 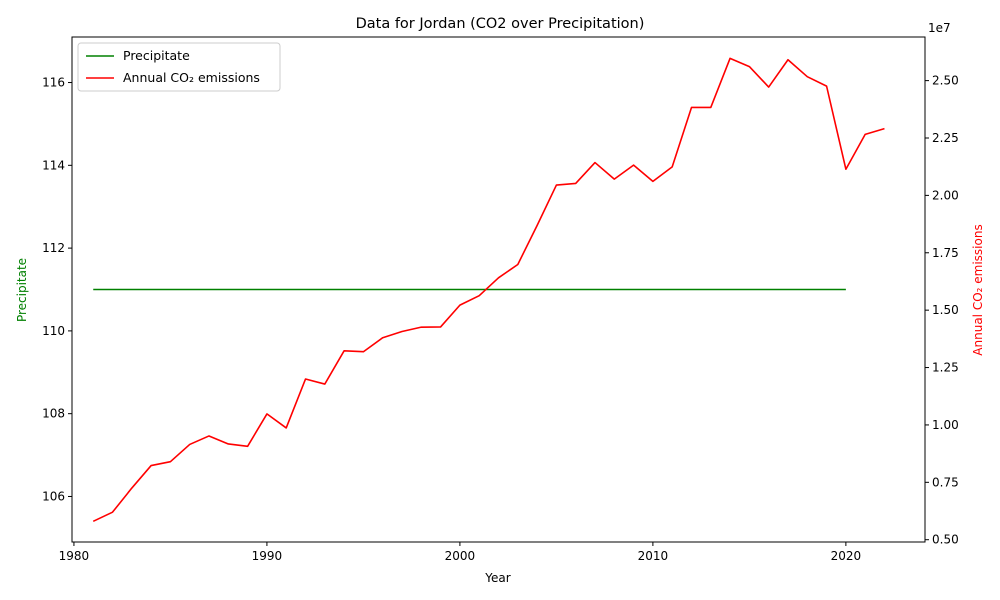 I want to click on y-right-tick-label-1.00: 1.00, so click(x=945, y=425).